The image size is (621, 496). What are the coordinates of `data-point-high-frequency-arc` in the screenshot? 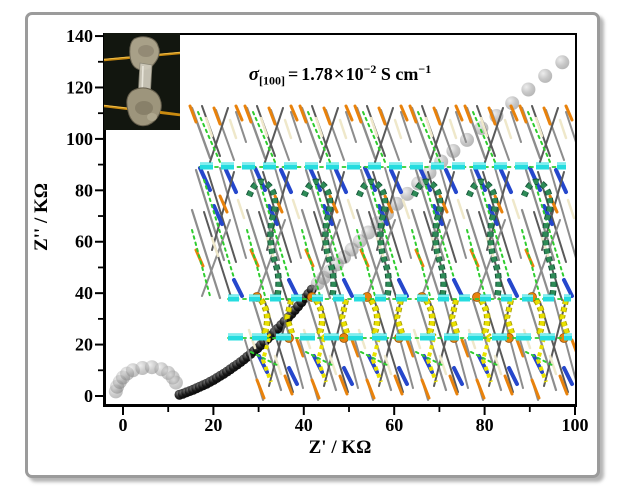 It's located at (175, 382).